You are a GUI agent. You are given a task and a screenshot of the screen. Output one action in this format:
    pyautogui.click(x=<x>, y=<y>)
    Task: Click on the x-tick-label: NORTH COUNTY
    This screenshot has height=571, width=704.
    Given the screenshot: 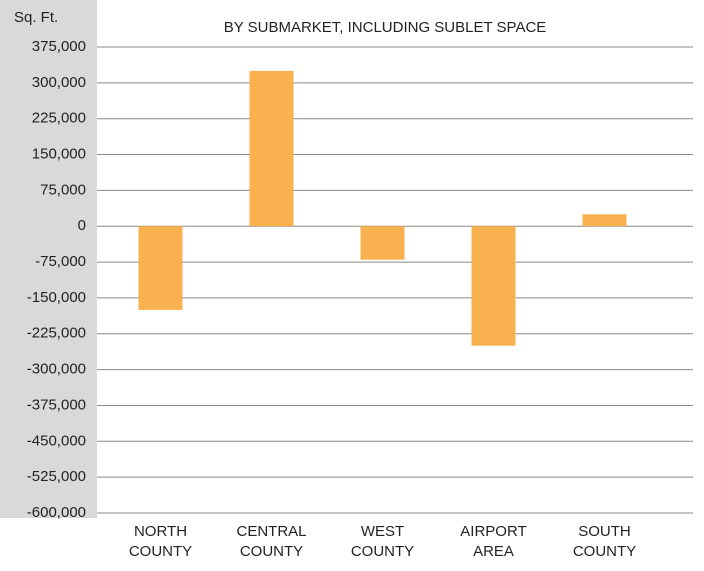 What is the action you would take?
    pyautogui.click(x=160, y=541)
    